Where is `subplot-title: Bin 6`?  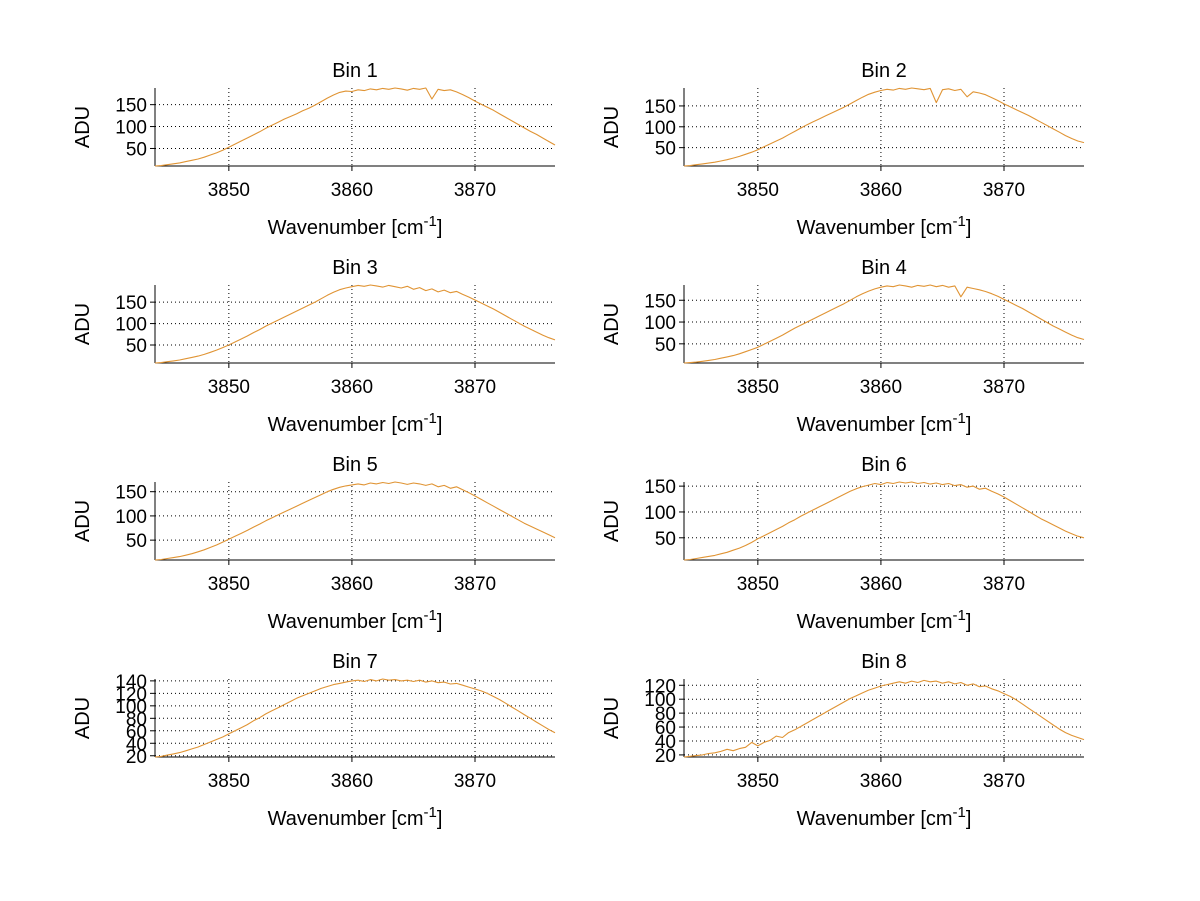 subplot-title: Bin 6 is located at coordinates (884, 465).